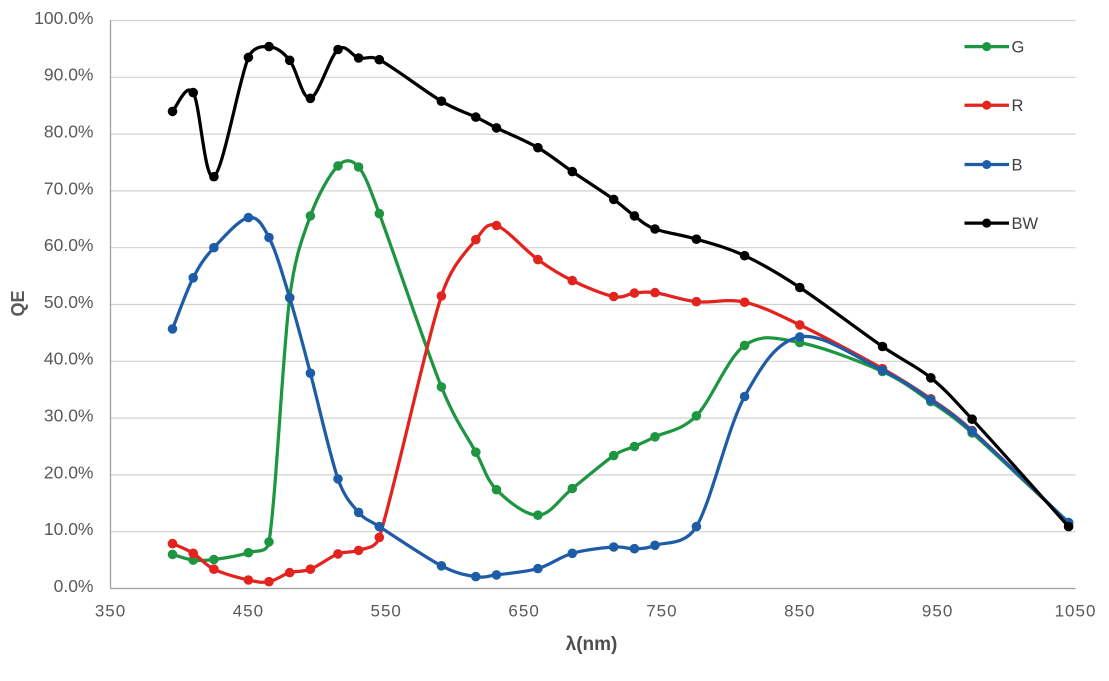 Image resolution: width=1109 pixels, height=681 pixels. Describe the element at coordinates (69, 188) in the screenshot. I see `svg-text: 70.0%` at that location.